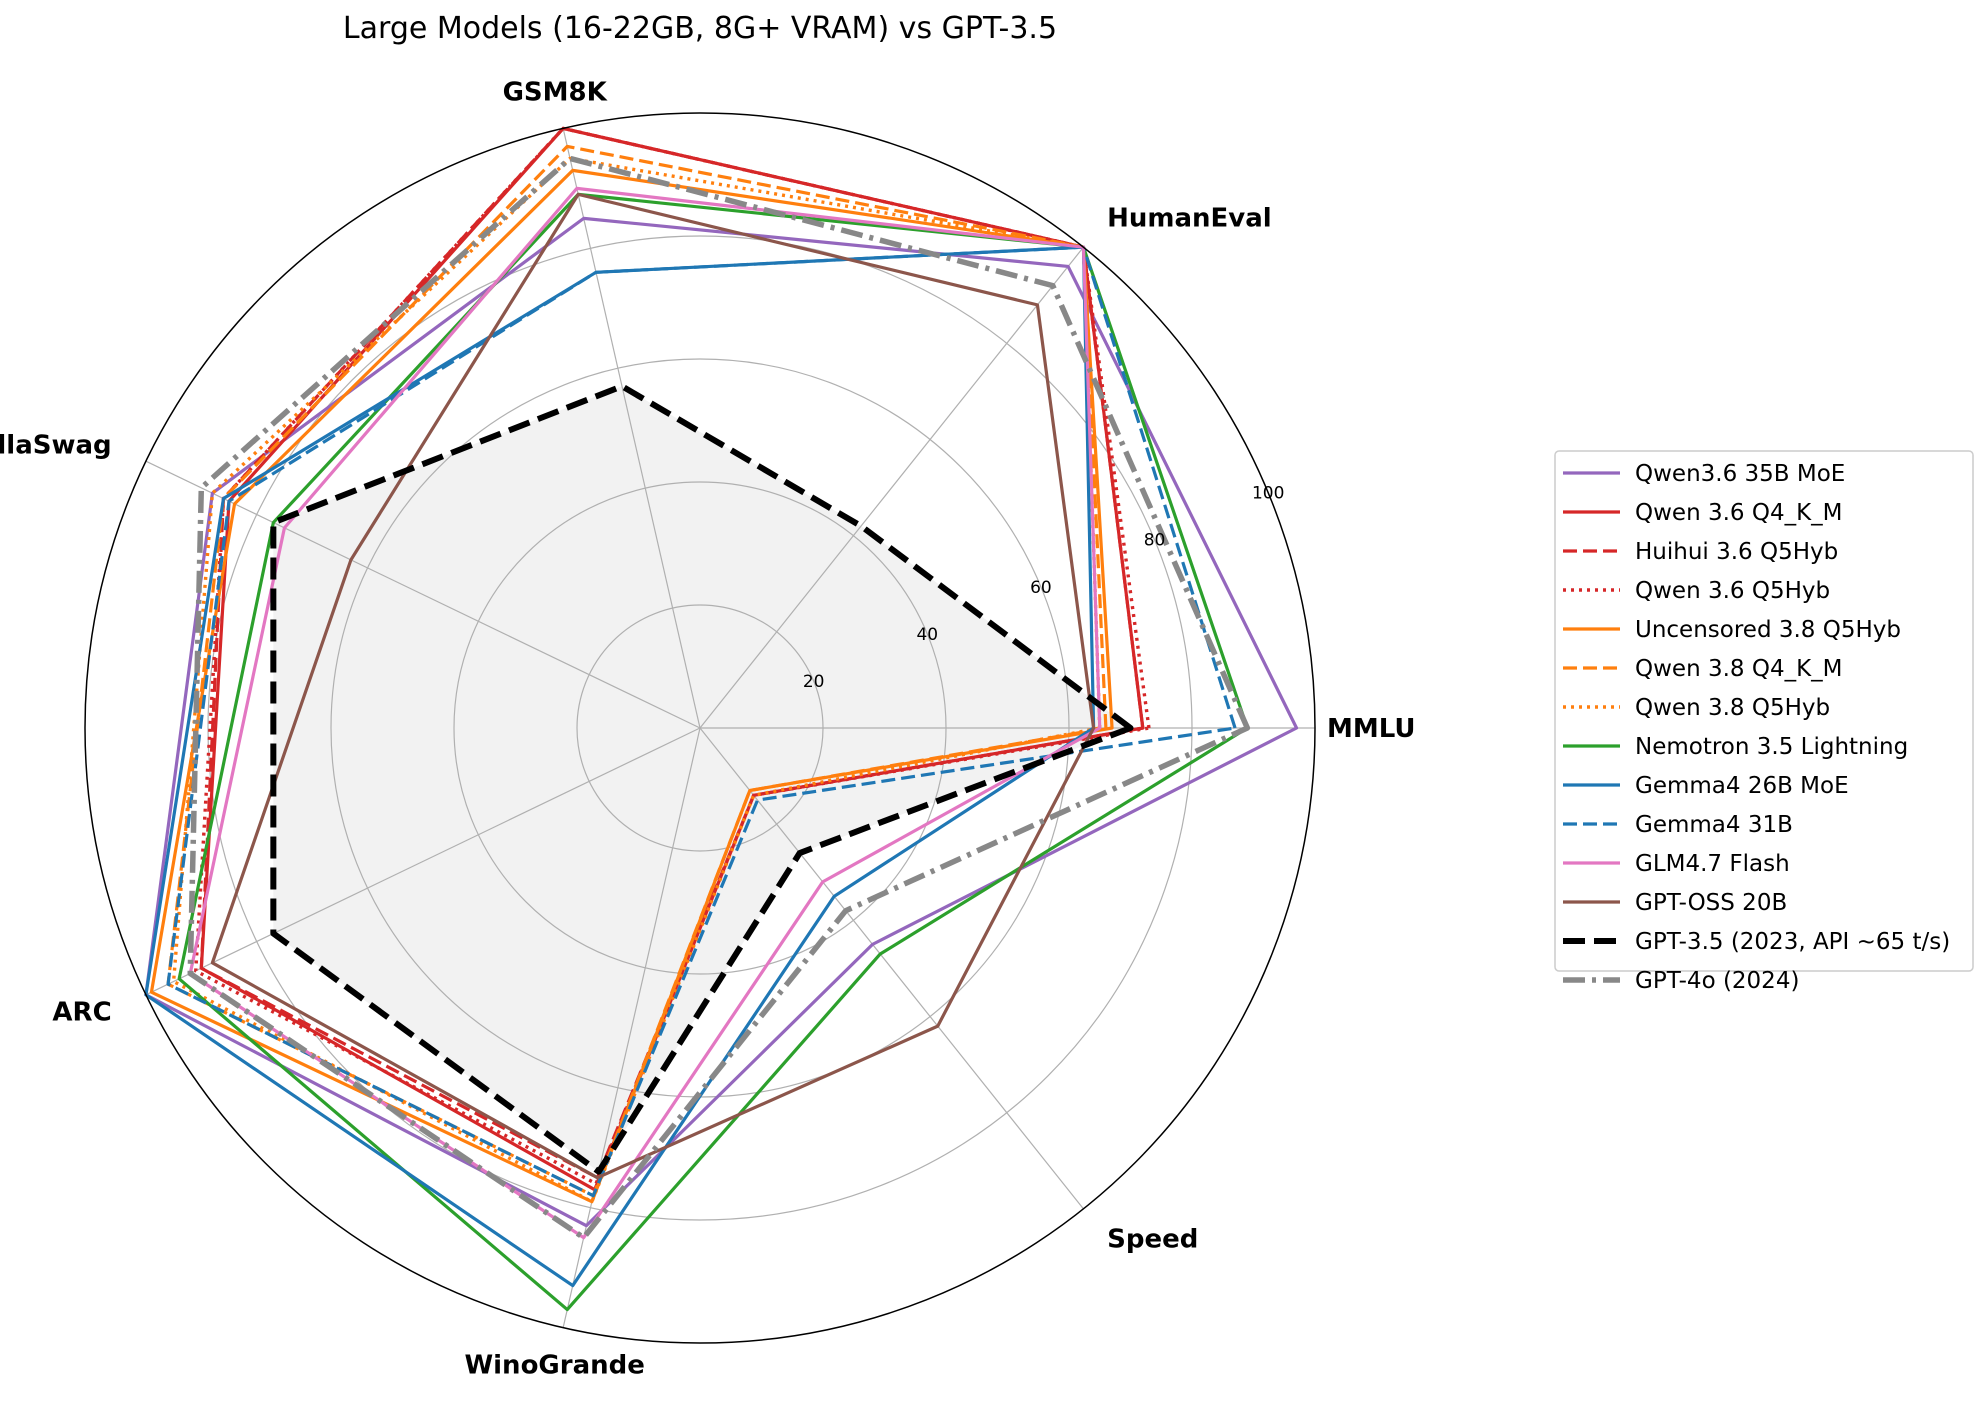 Image resolution: width=1982 pixels, height=1417 pixels. I want to click on legend-label: GPT-3.5 (2023, API ~65 t/s), so click(1792, 942).